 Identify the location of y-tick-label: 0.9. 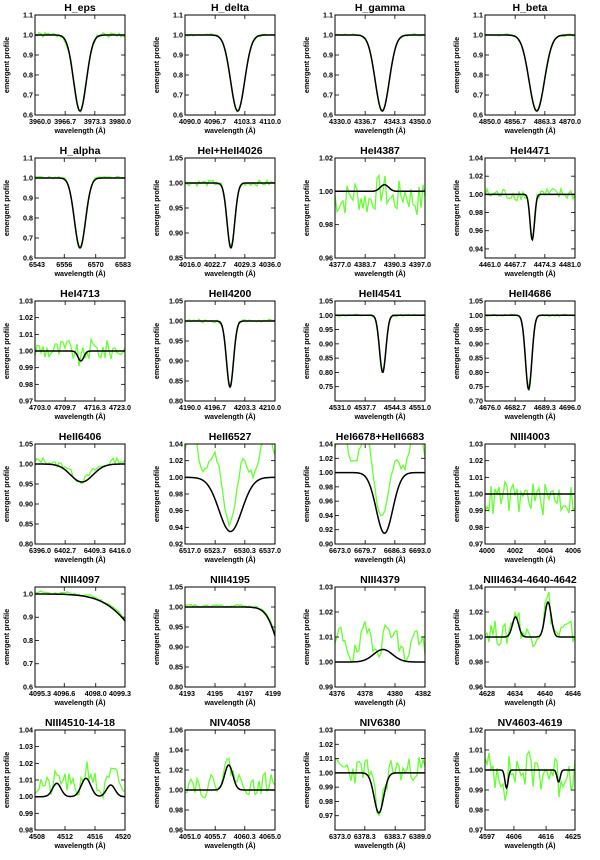
(28, 617).